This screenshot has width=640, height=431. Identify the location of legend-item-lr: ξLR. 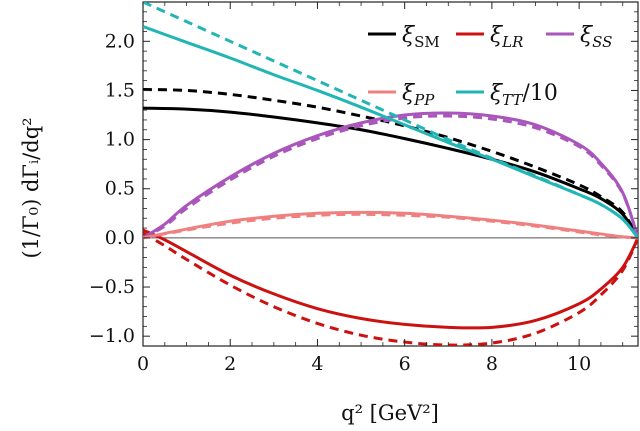
(489, 37).